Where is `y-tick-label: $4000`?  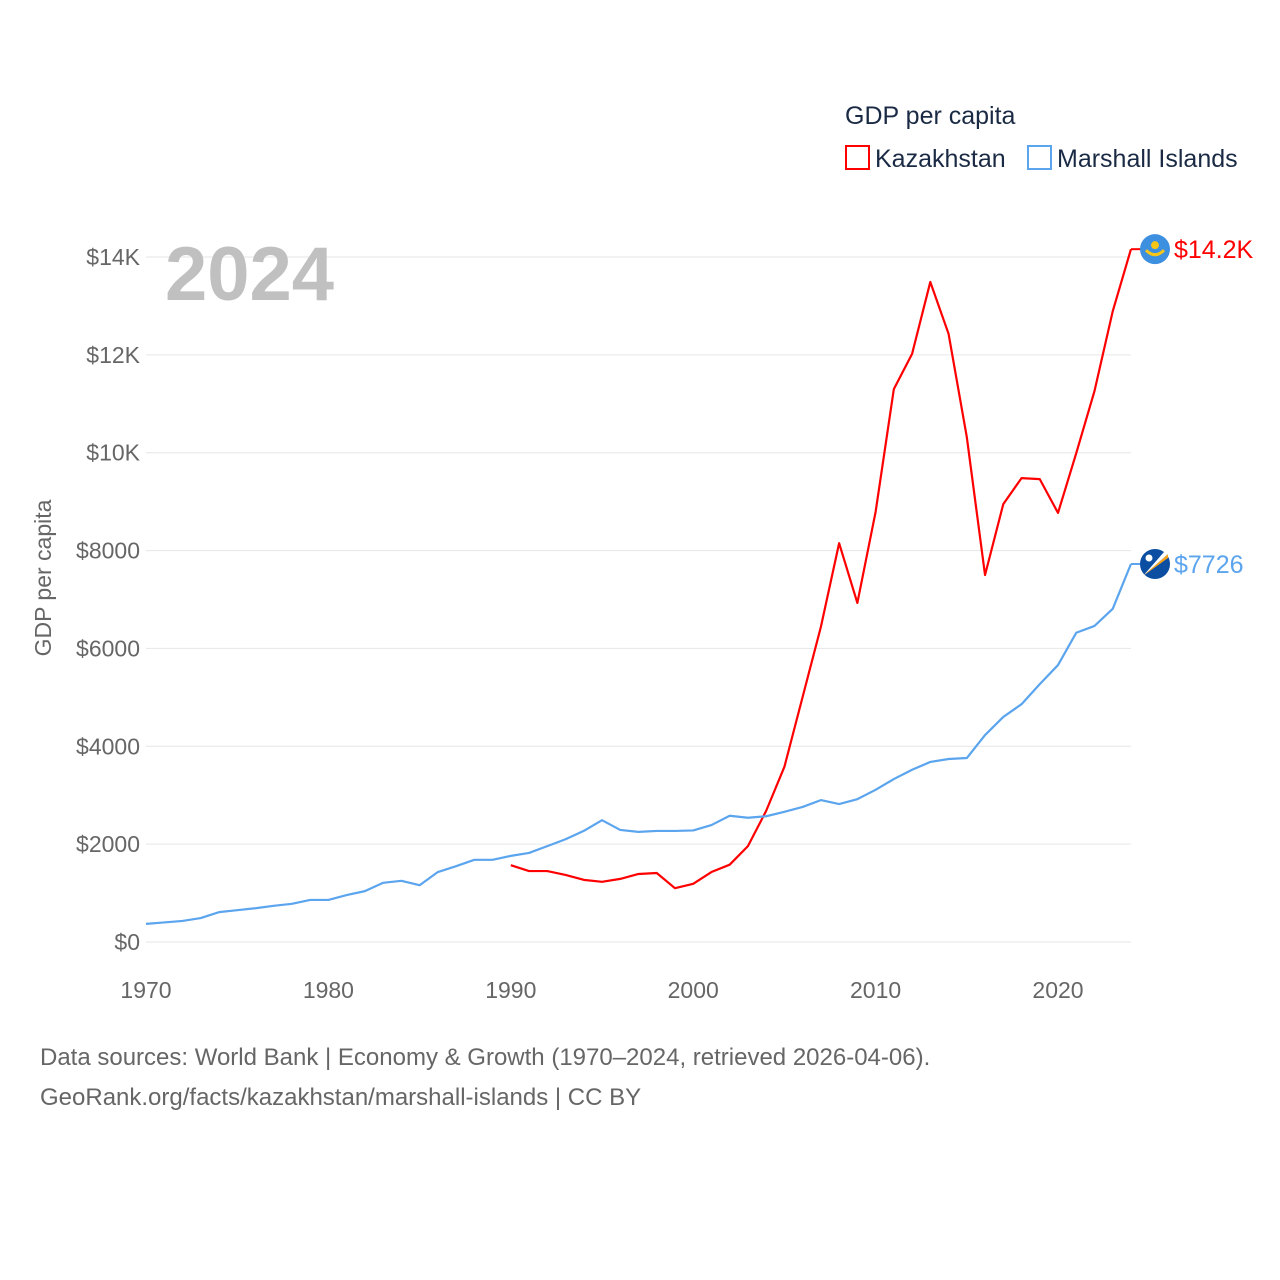
y-tick-label: $4000 is located at coordinates (108, 746).